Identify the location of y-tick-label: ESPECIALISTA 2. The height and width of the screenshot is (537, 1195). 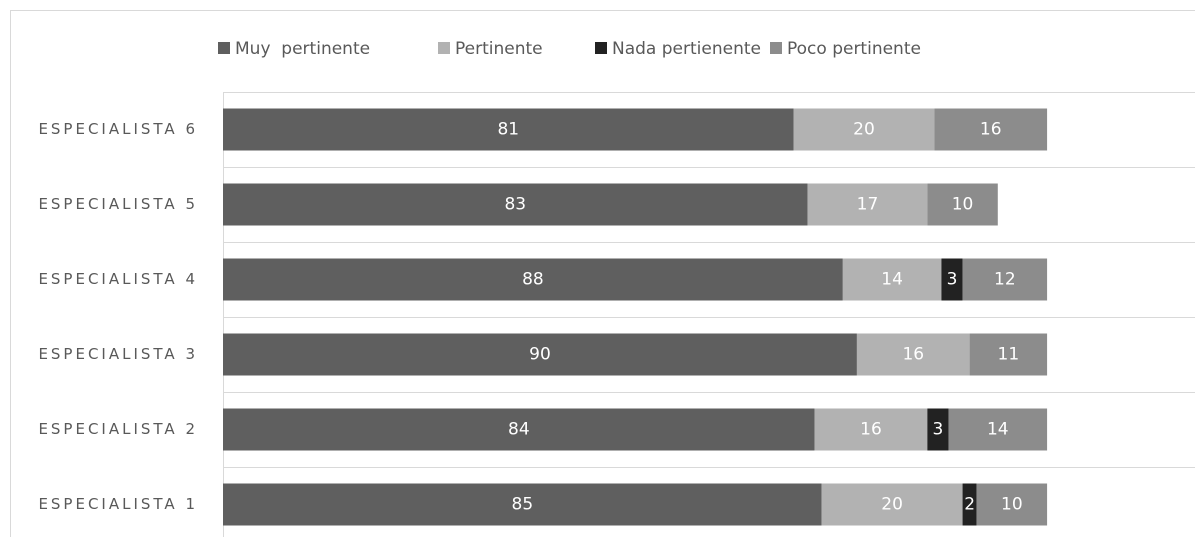
(118, 429).